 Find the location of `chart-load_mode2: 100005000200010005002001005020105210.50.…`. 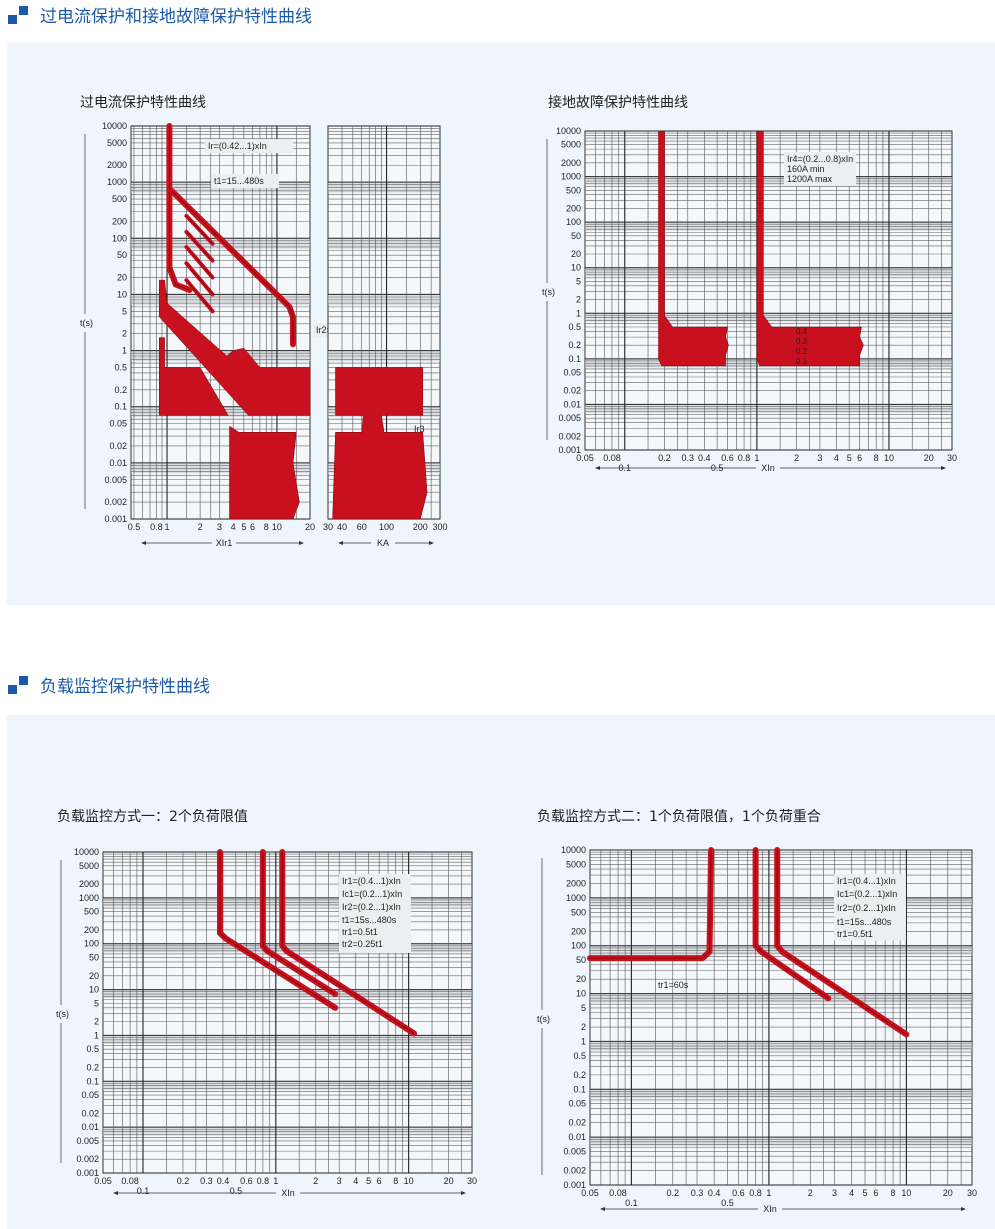

chart-load_mode2: 100005000200010005002001005020105210.50.… is located at coordinates (757, 1029).